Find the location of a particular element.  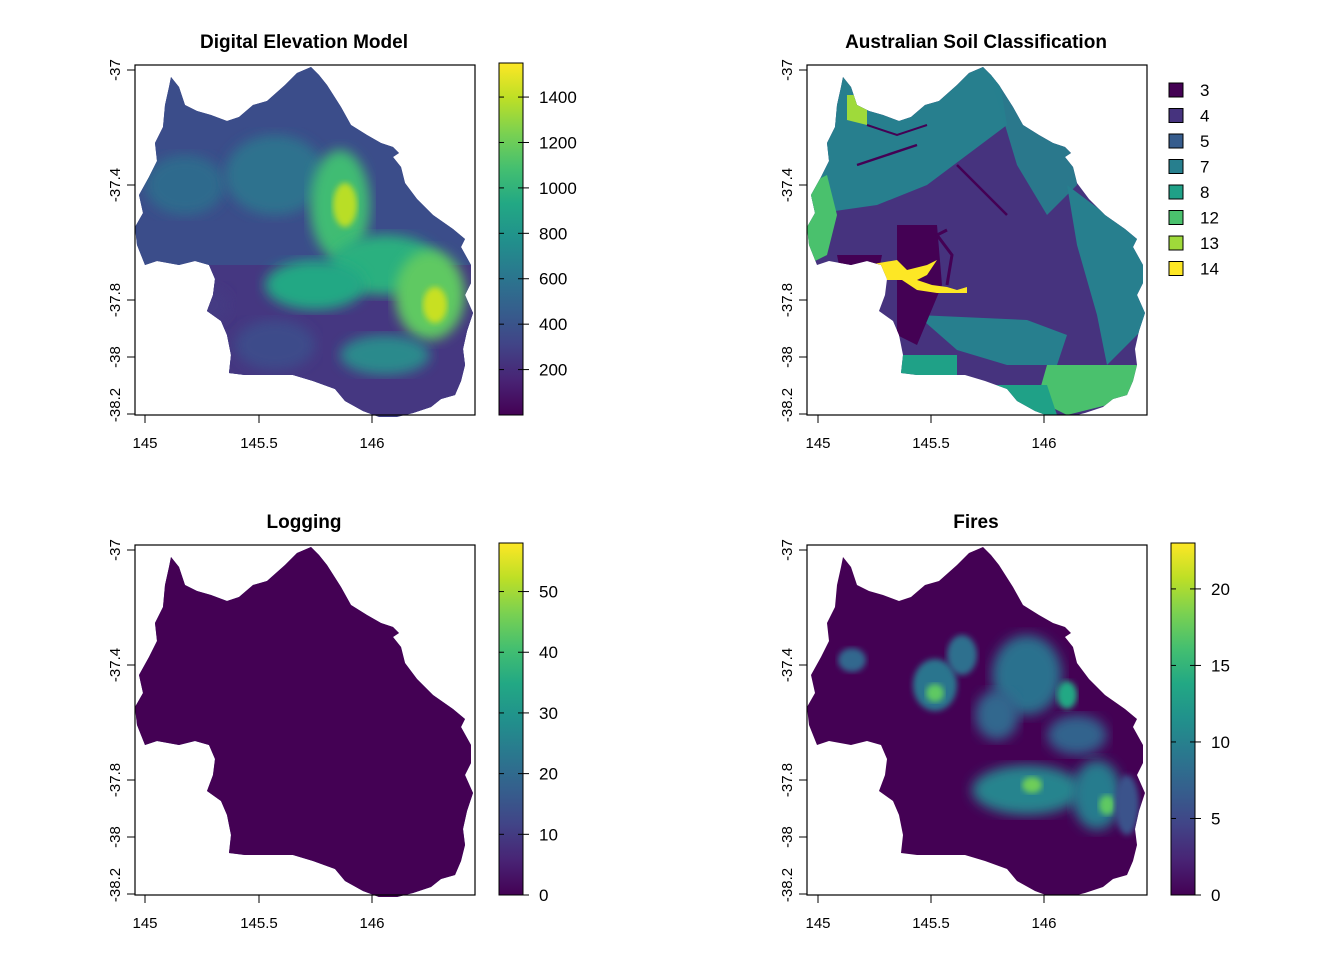

colorbar-legend: 1400 1200 1000 800 600 400 200 is located at coordinates (537, 239).